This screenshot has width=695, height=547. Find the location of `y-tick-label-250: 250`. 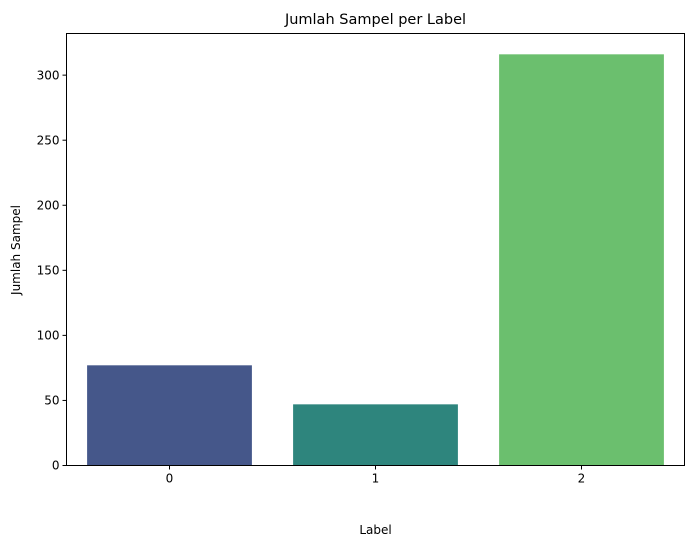

y-tick-label-250: 250 is located at coordinates (48, 140).